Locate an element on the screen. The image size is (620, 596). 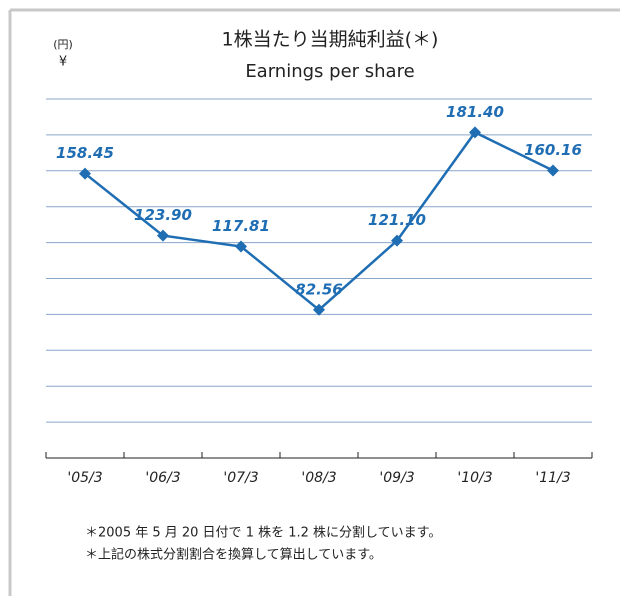
x-tick-label: '10/3 is located at coordinates (474, 478).